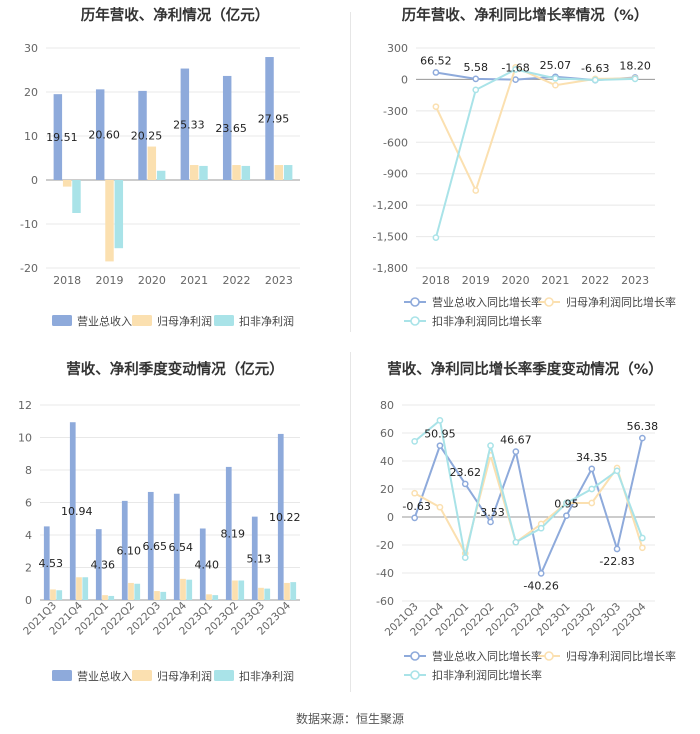  I want to click on line-value-label: -1.68, so click(515, 68).